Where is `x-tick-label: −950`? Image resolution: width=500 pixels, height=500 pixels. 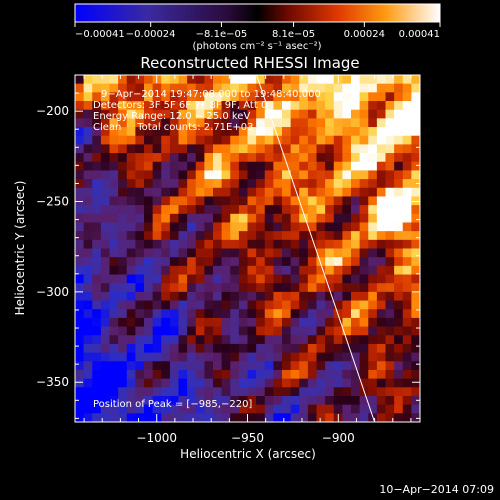 x-tick-label: −950 is located at coordinates (247, 438).